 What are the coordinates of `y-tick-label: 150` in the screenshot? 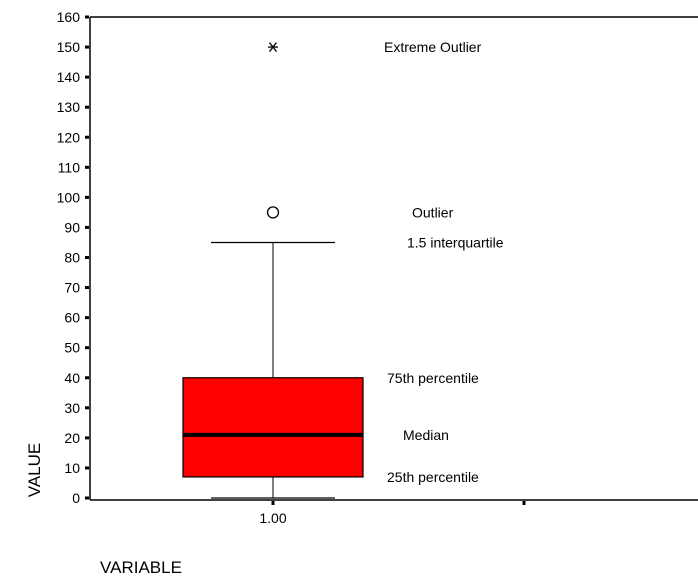 It's located at (69, 47).